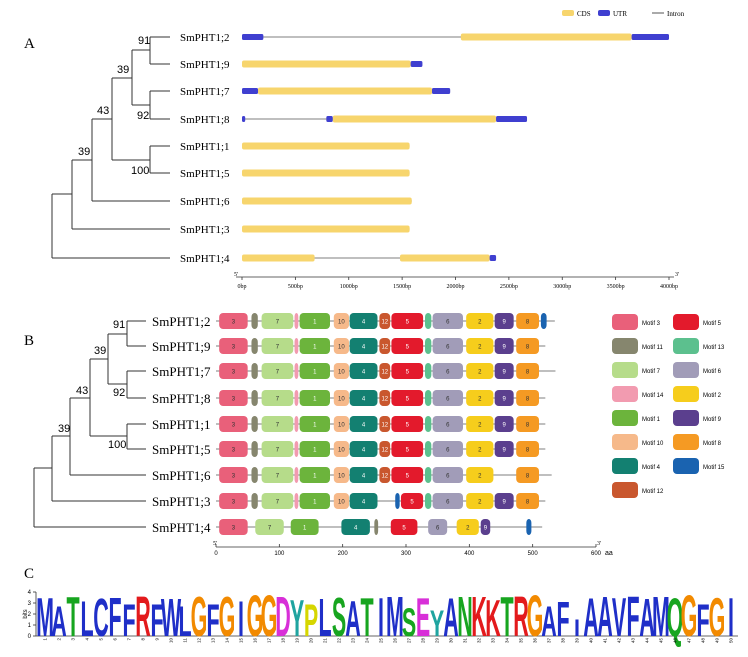 This screenshot has height=657, width=748. What do you see at coordinates (703, 641) in the screenshot?
I see `logo-position-label: 48` at bounding box center [703, 641].